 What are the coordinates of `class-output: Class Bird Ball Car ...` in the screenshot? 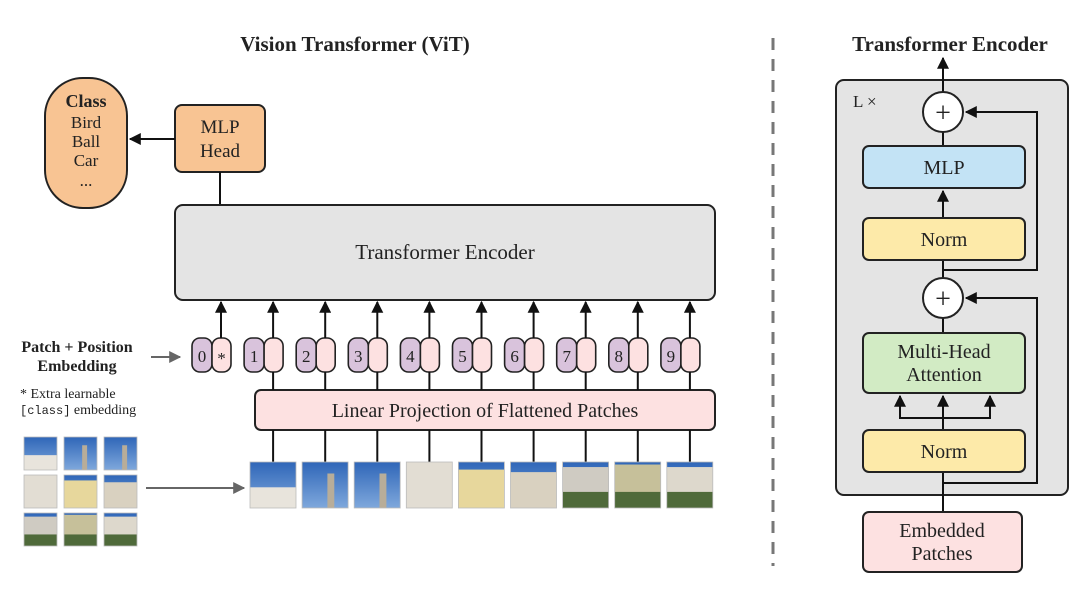 It's located at (86, 143).